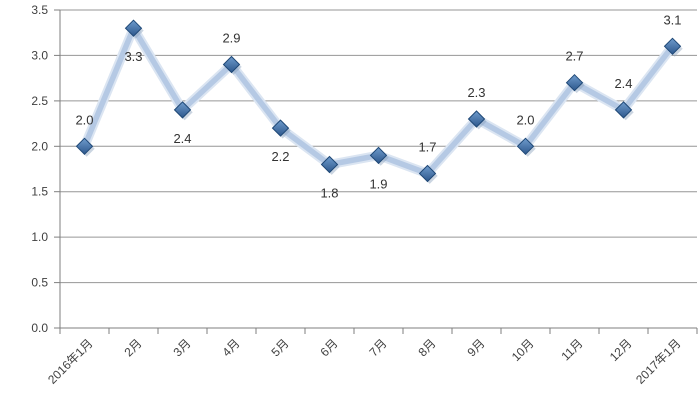 The width and height of the screenshot is (700, 410). Describe the element at coordinates (280, 156) in the screenshot. I see `data-label: 2.2` at that location.